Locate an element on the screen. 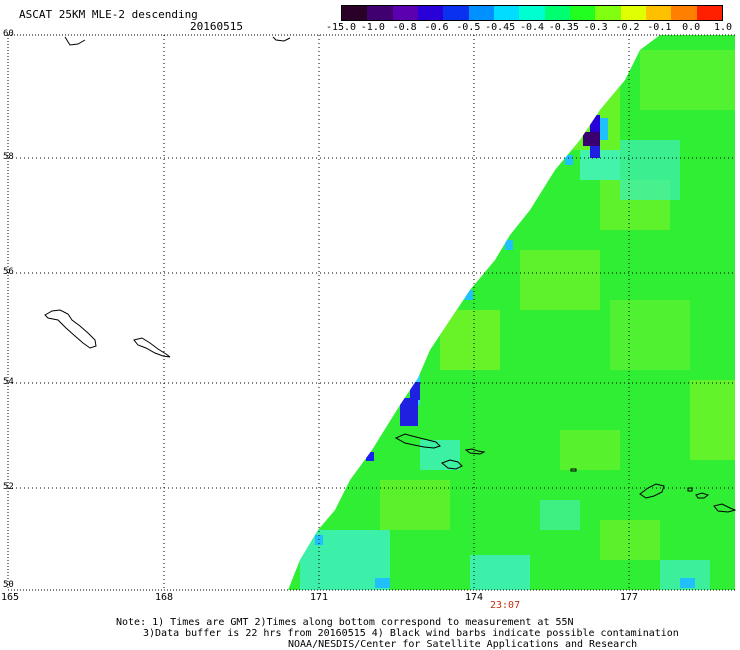 This screenshot has width=740, height=650. colorbar-scale is located at coordinates (532, 13).